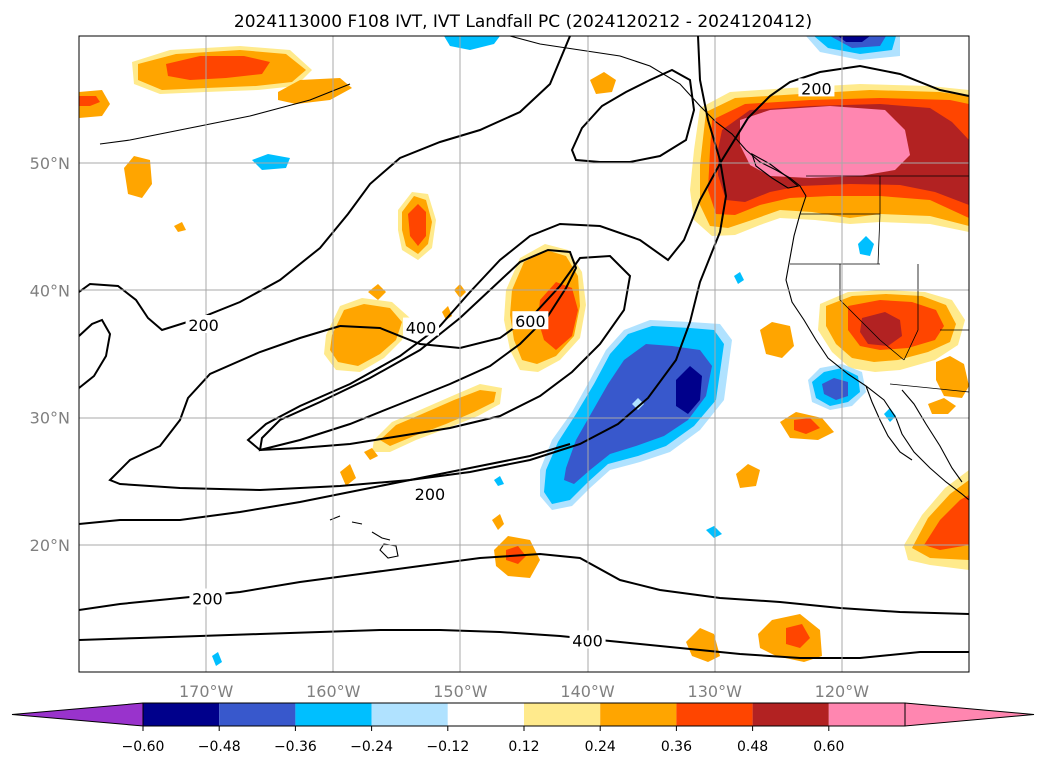  I want to click on coast-alaska-panhandle, so click(628, 93).